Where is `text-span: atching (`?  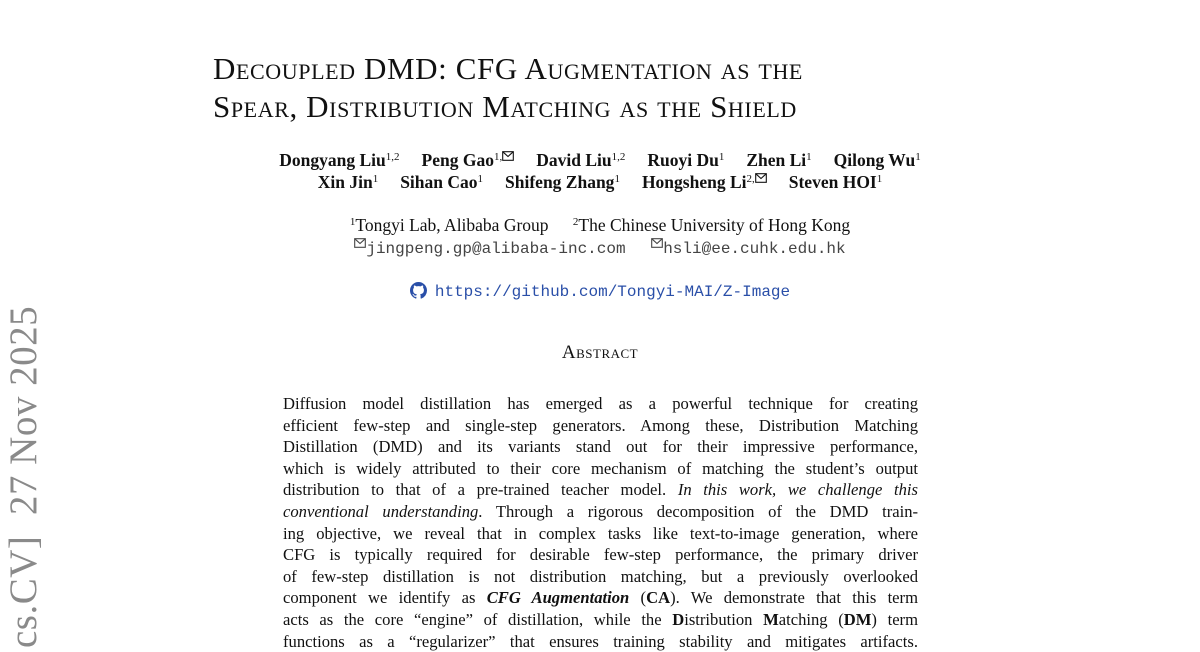 text-span: atching ( is located at coordinates (811, 619).